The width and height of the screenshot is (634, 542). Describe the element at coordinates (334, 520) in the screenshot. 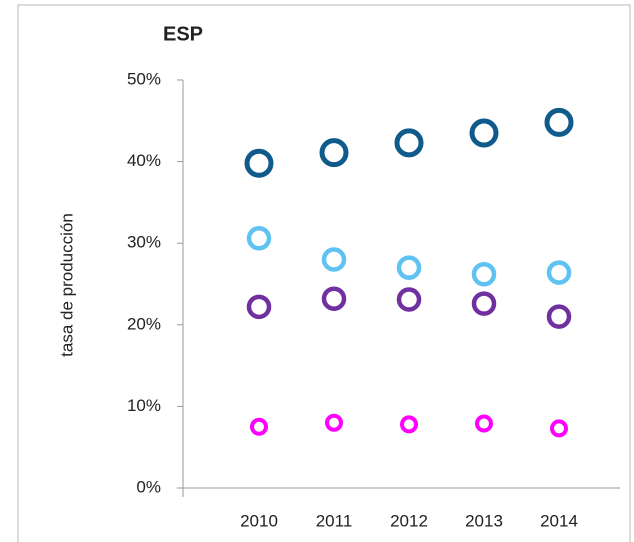

I see `x-tick-label: 2011` at that location.